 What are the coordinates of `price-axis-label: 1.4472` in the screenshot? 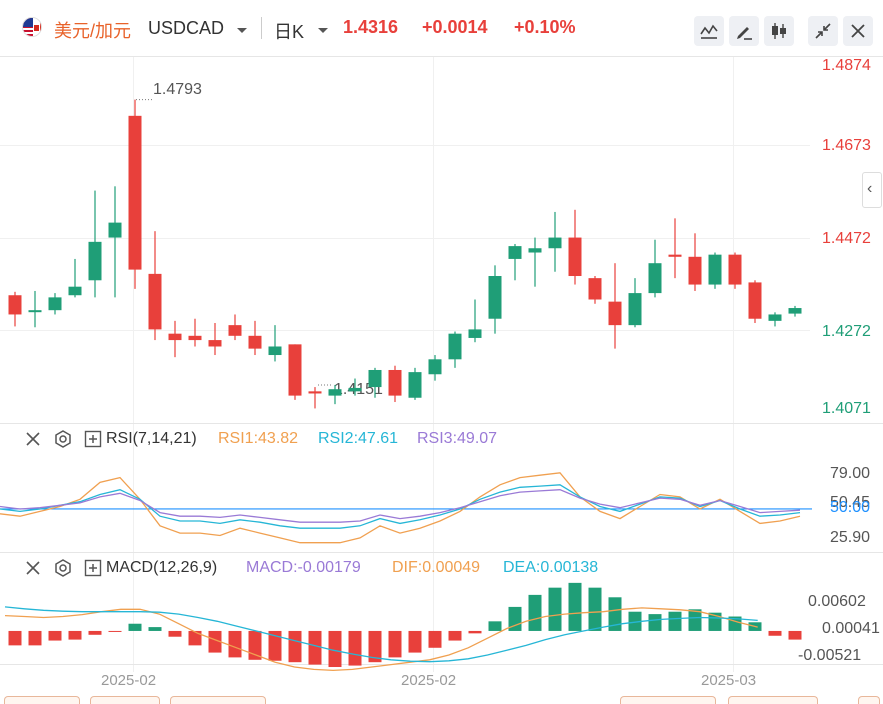 It's located at (846, 238).